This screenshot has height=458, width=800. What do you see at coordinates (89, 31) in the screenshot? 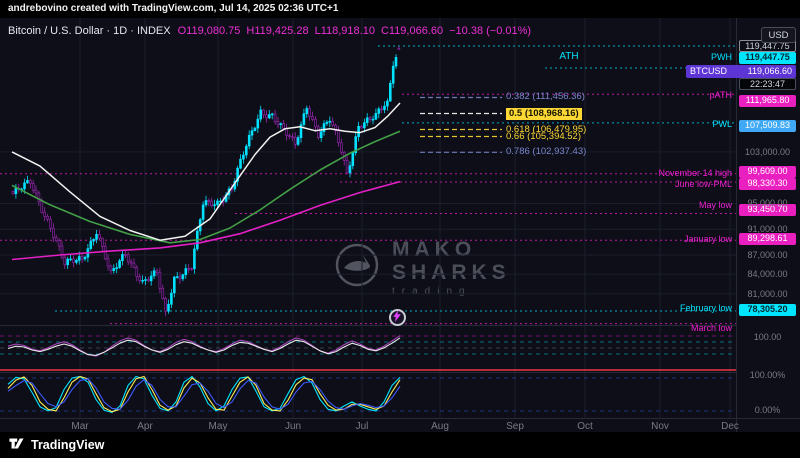
I see `symbol-title: Bitcoin / U.S. Dollar · 1D · INDEX` at bounding box center [89, 31].